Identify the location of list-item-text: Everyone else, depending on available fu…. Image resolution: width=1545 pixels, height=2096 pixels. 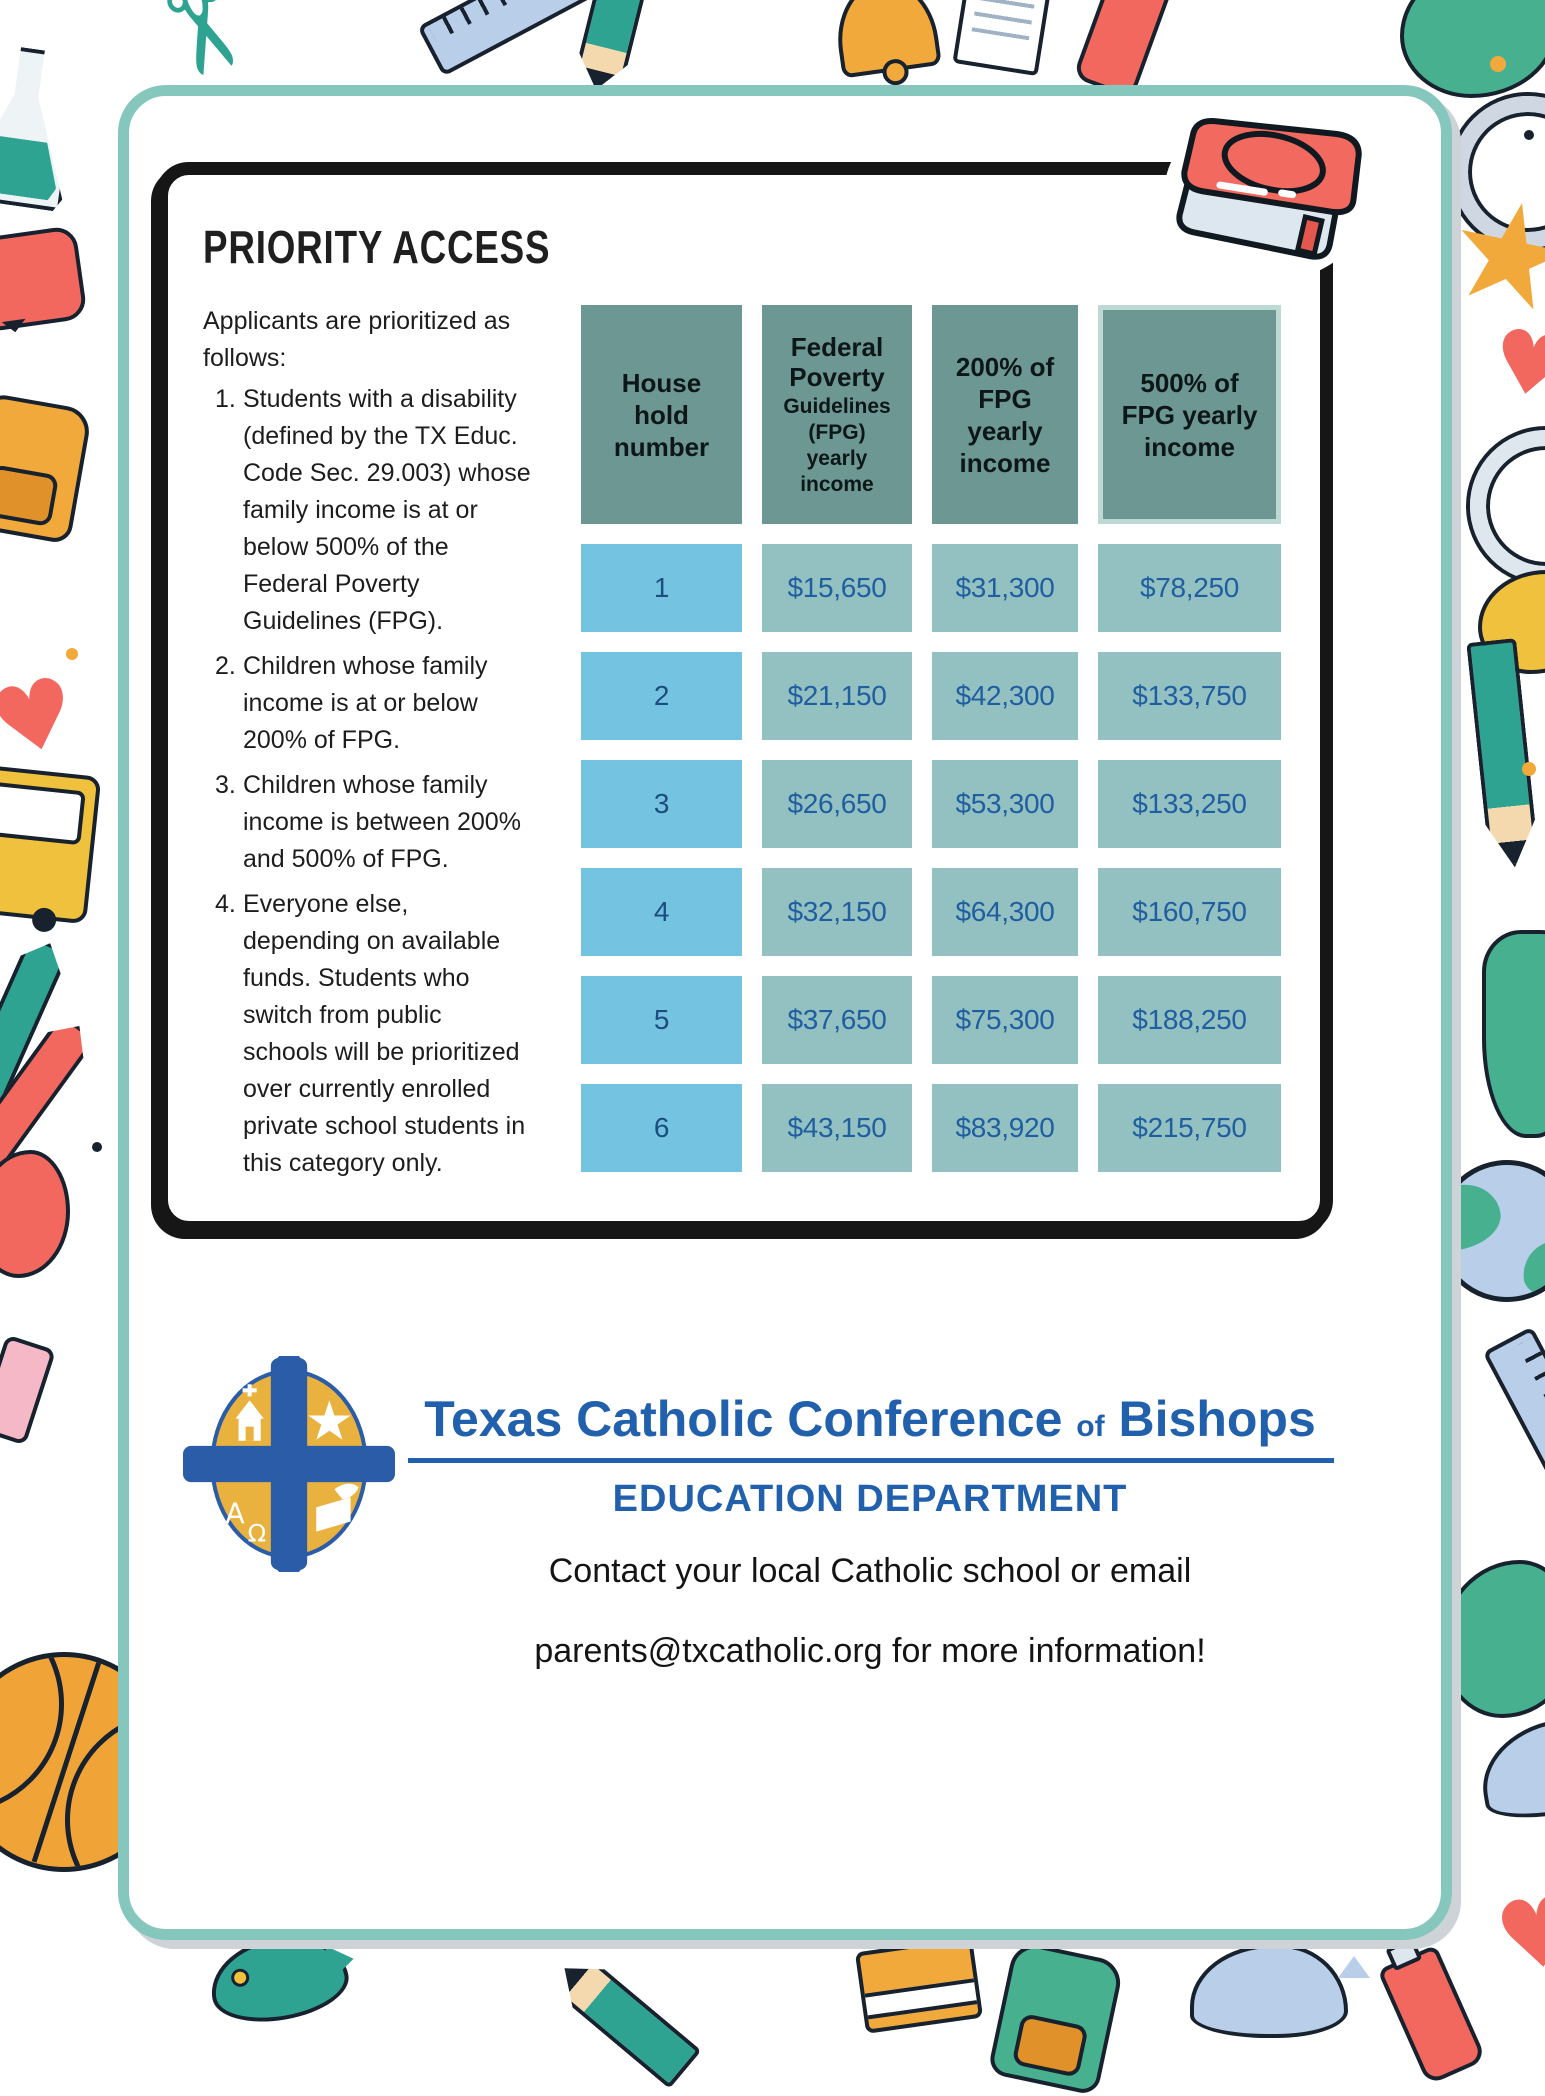
(384, 1033).